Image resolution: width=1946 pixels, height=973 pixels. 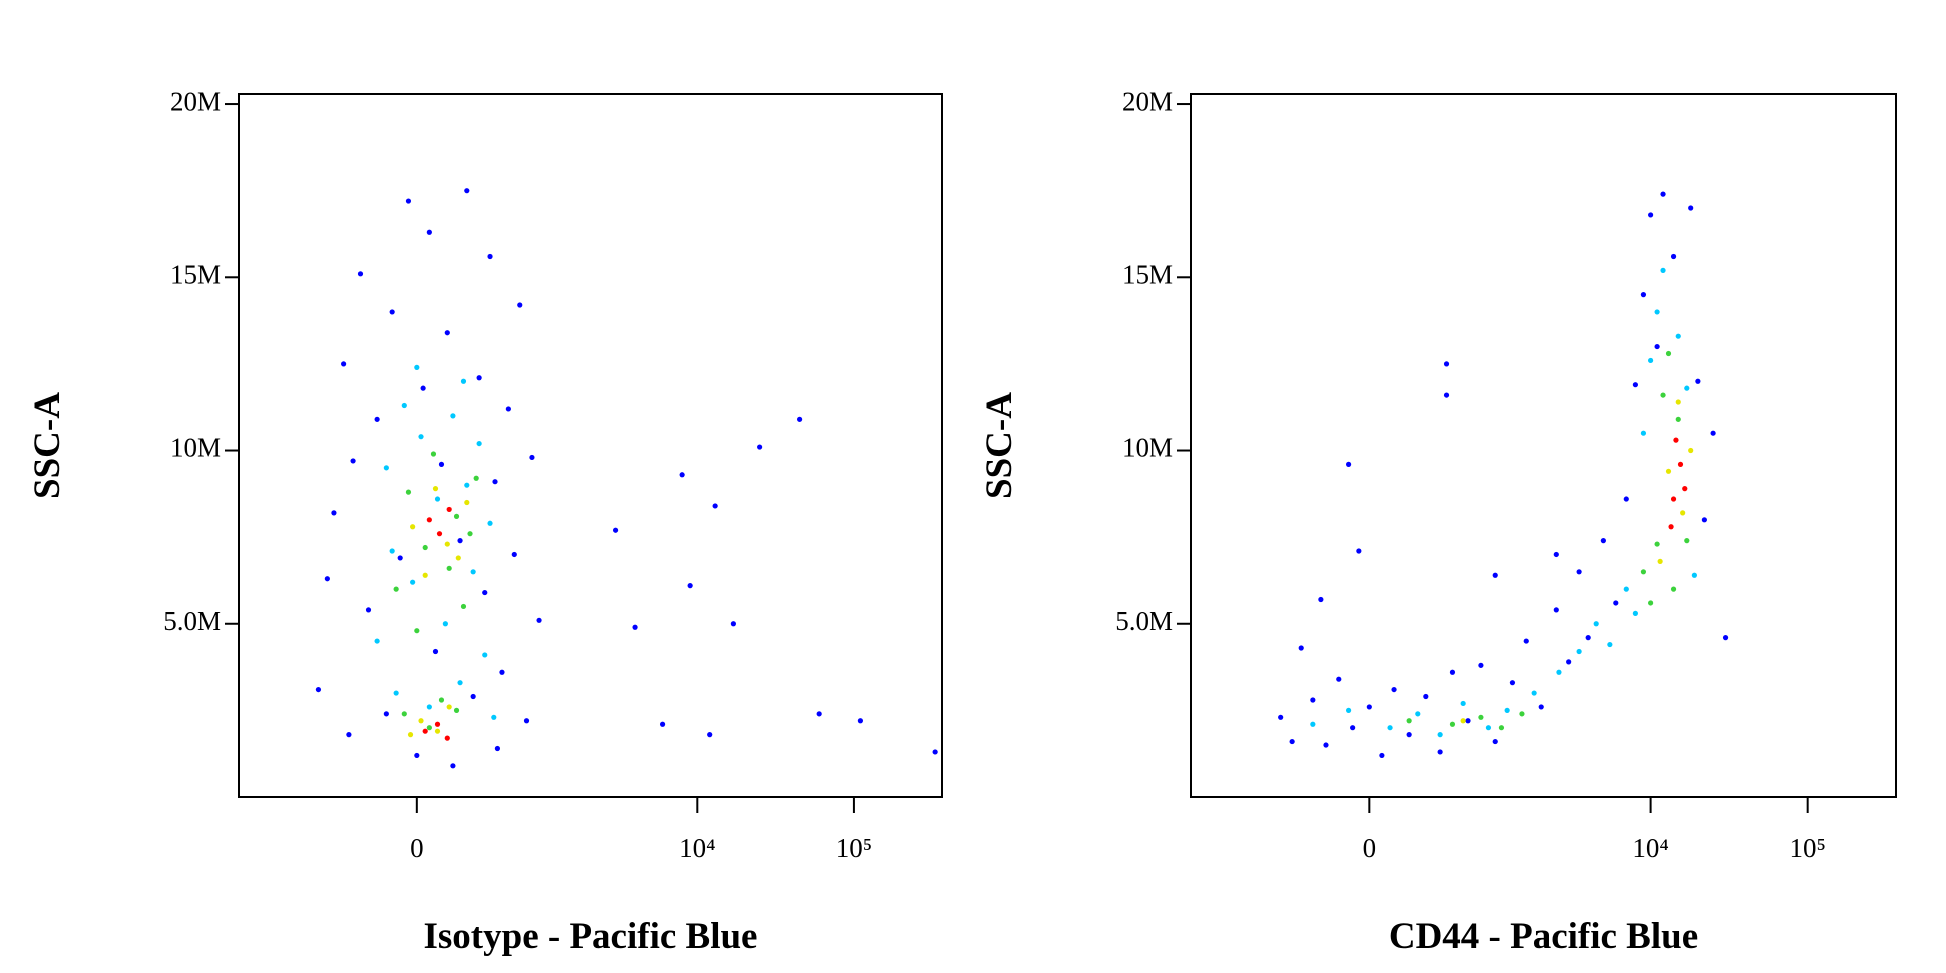 What do you see at coordinates (697, 848) in the screenshot?
I see `x-tick-label: 10⁴` at bounding box center [697, 848].